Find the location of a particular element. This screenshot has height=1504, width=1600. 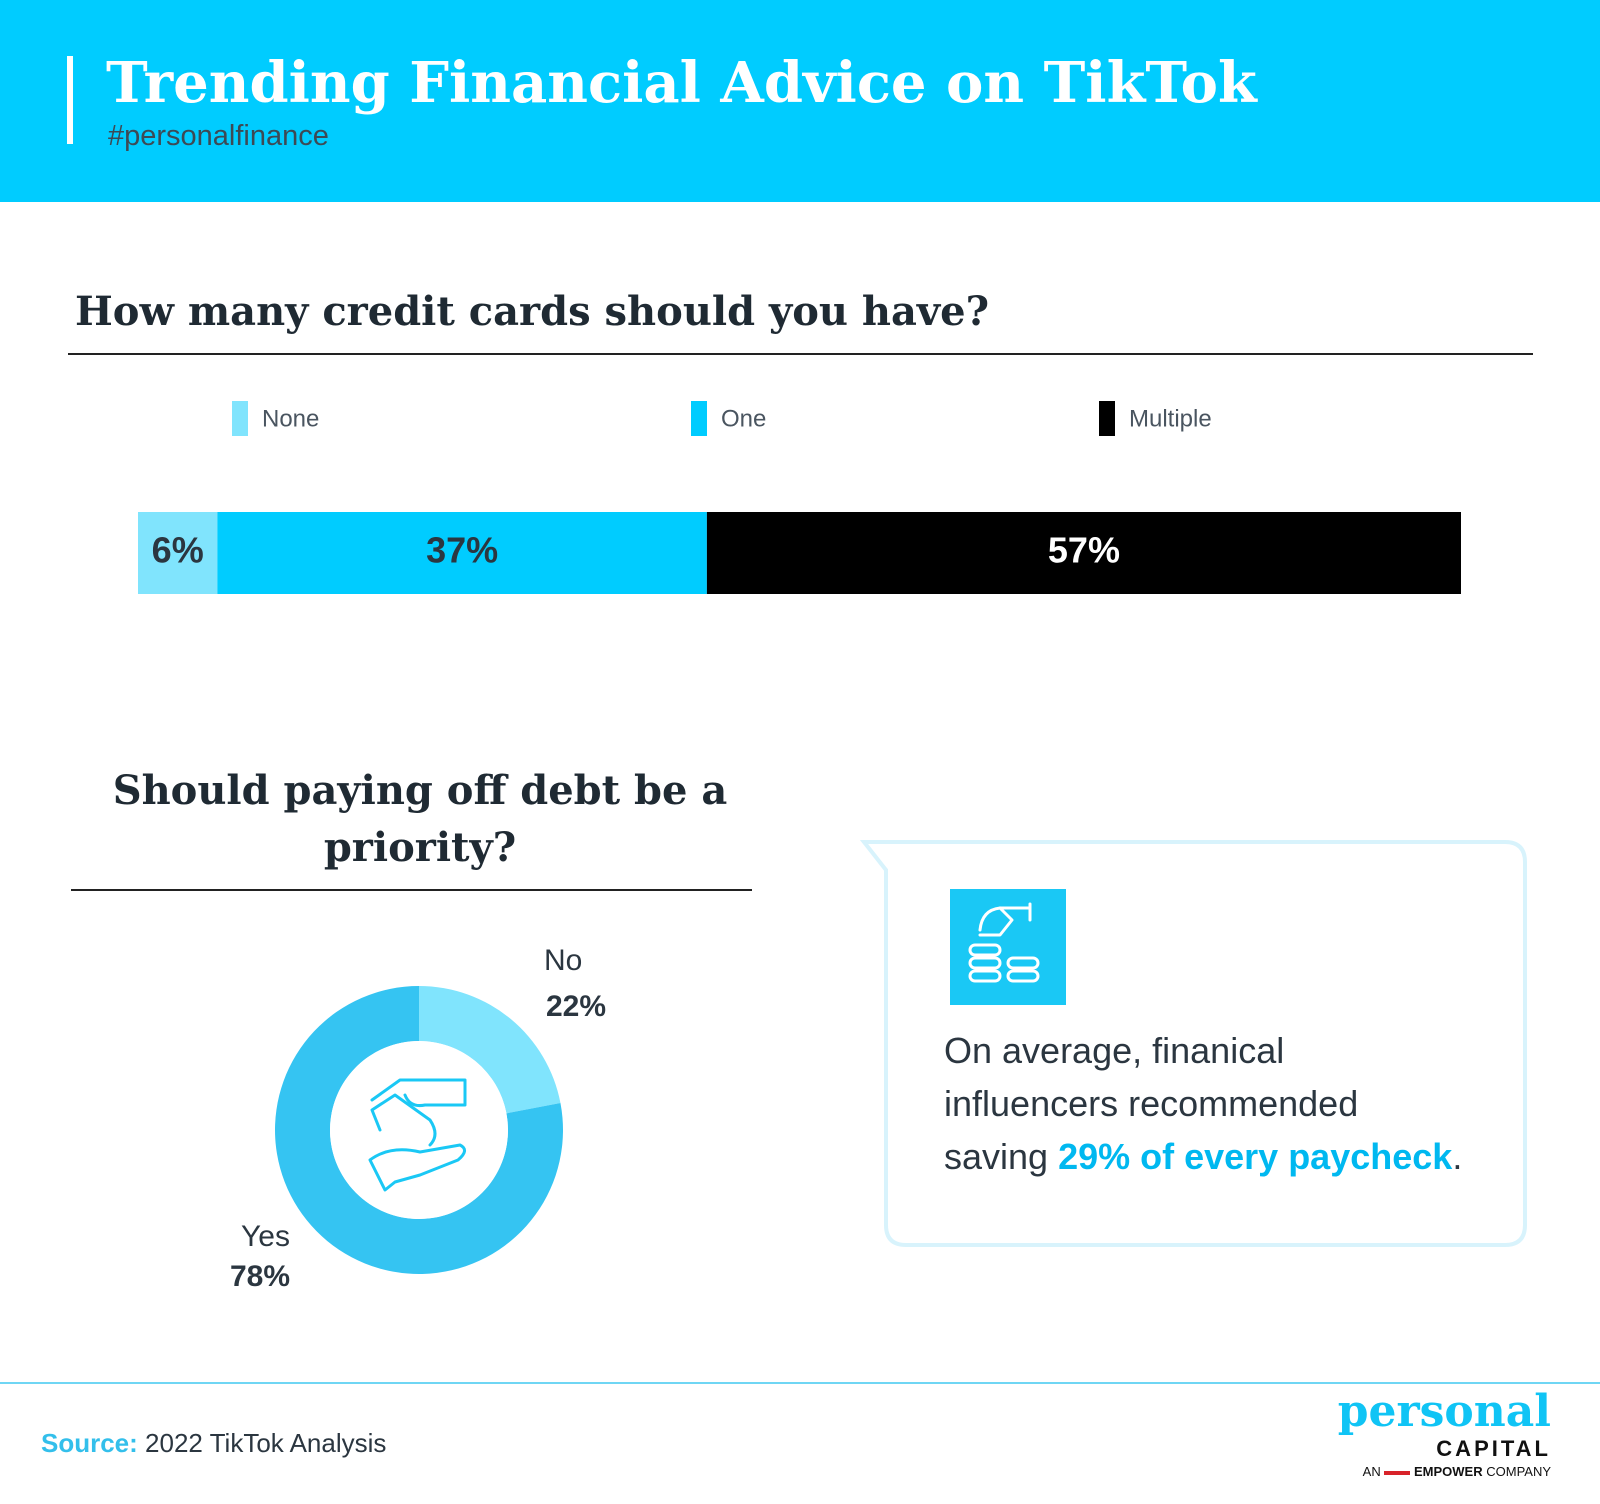

logo-mark is located at coordinates (1397, 1472).